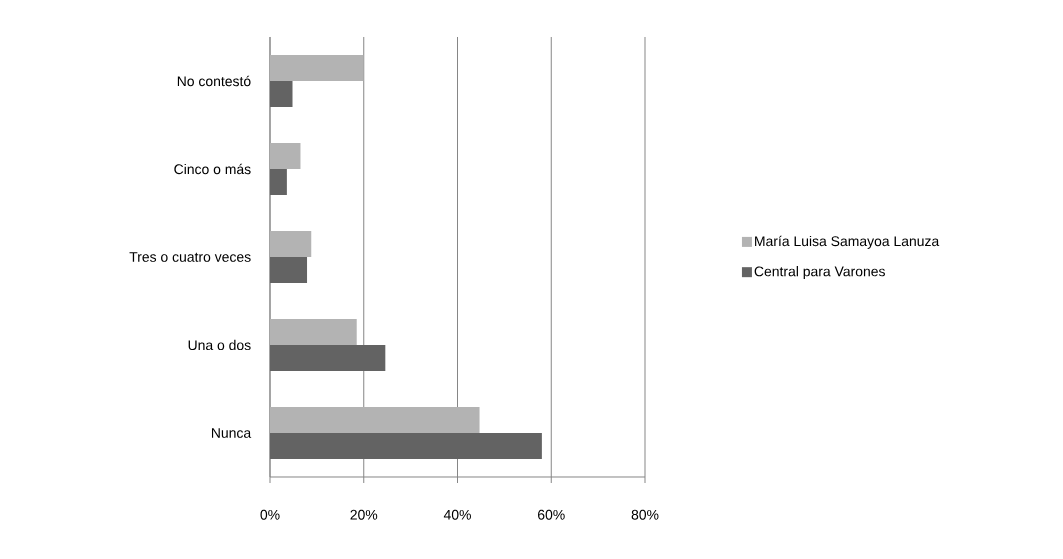 The height and width of the screenshot is (559, 1063). What do you see at coordinates (214, 81) in the screenshot?
I see `y-tick-label: No contestó` at bounding box center [214, 81].